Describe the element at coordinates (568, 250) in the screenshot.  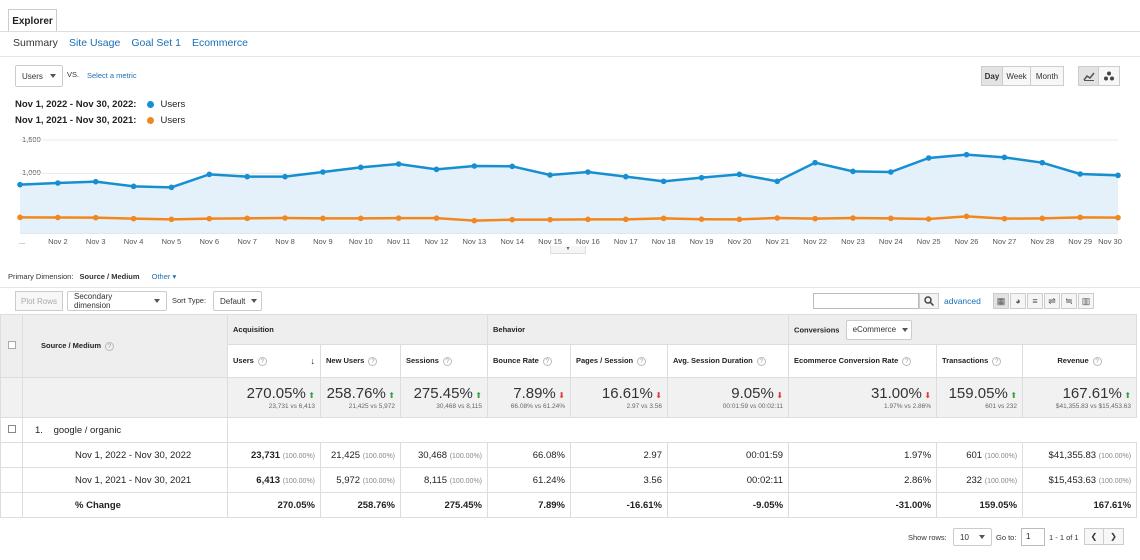
I see `chart-collapse-handle: ▾` at that location.